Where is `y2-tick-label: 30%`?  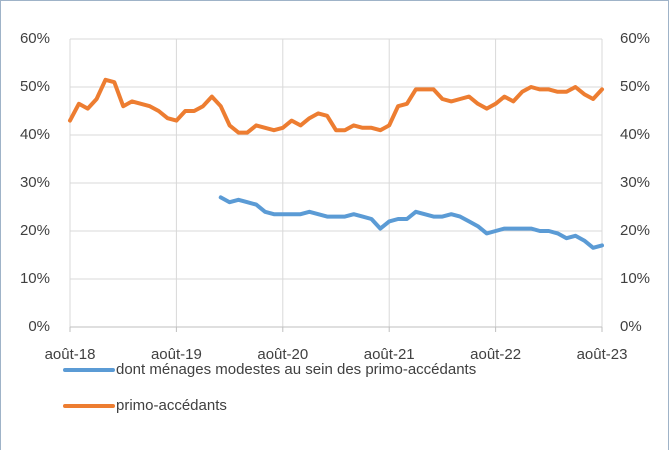 y2-tick-label: 30% is located at coordinates (635, 182).